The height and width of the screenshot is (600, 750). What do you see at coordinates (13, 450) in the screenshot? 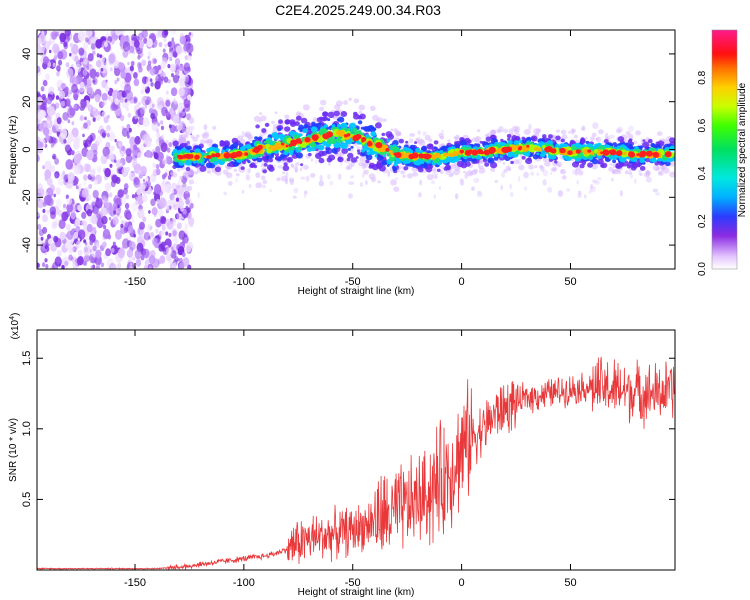
I see `y-axis-label: SNR (10 * v/v)` at bounding box center [13, 450].